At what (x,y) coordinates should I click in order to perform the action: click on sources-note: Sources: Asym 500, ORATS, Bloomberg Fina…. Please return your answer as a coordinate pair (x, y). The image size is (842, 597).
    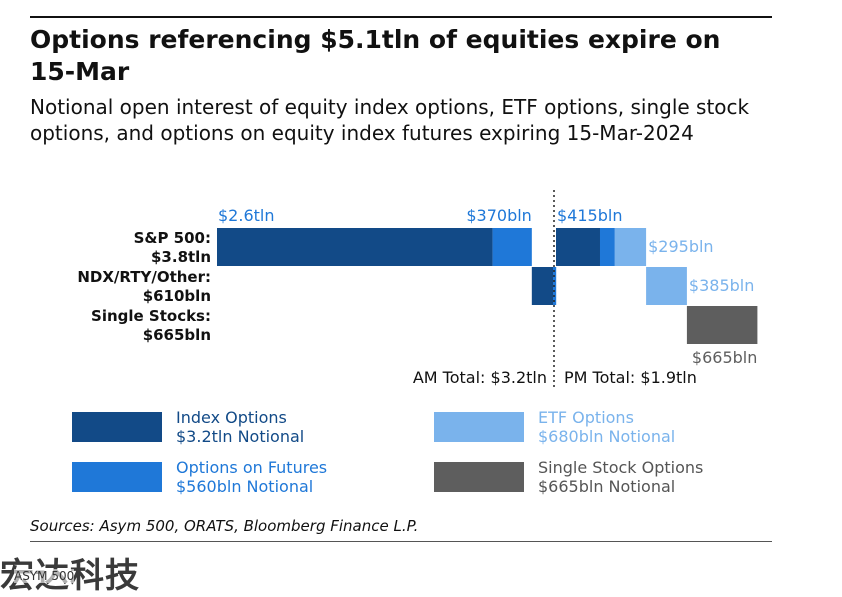
    Looking at the image, I should click on (224, 526).